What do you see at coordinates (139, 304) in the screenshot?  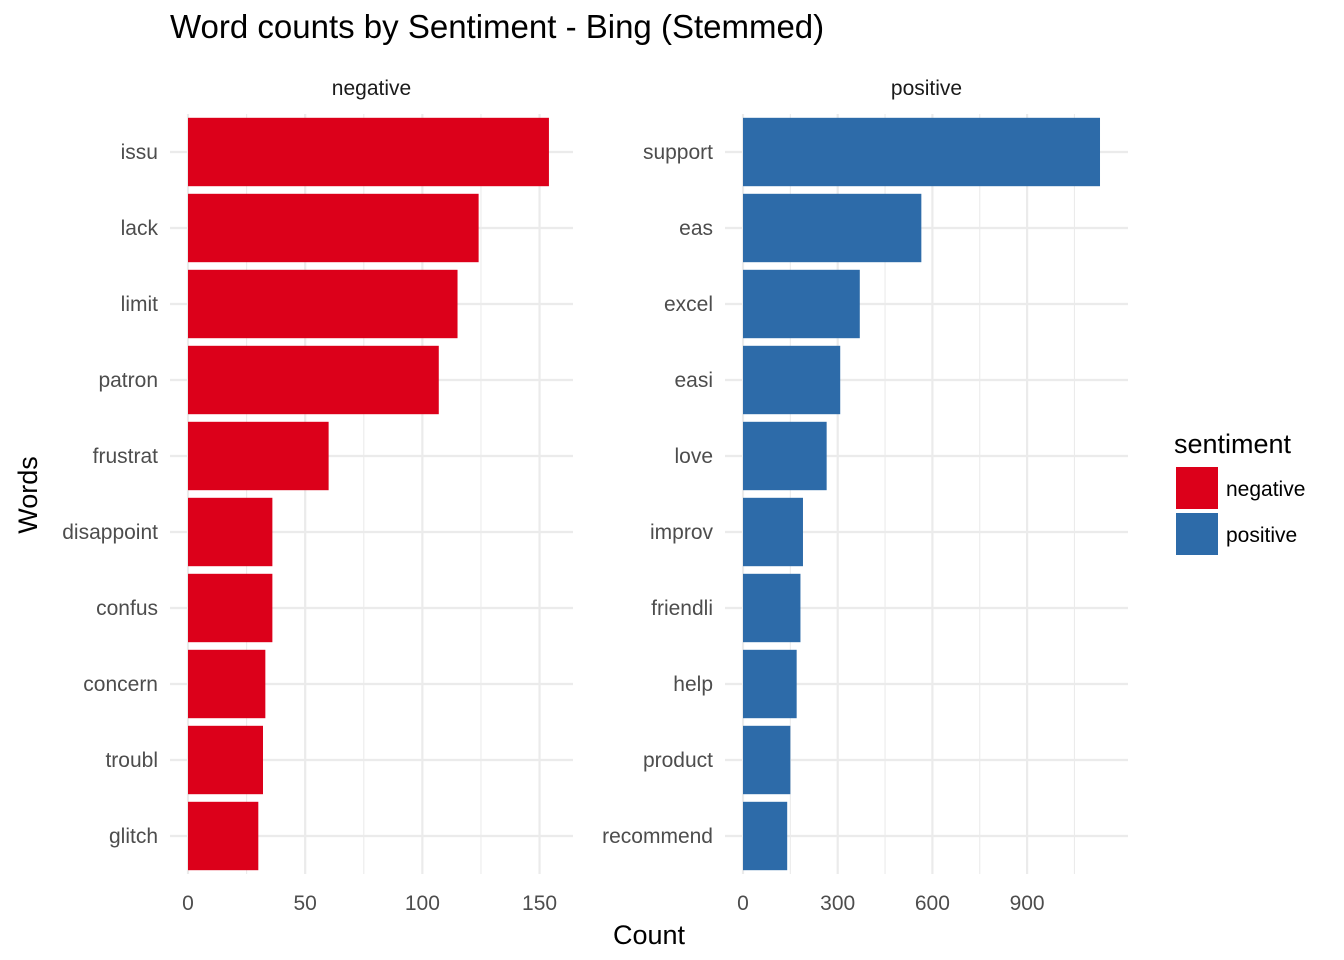 I see `y-tick-label: limit` at bounding box center [139, 304].